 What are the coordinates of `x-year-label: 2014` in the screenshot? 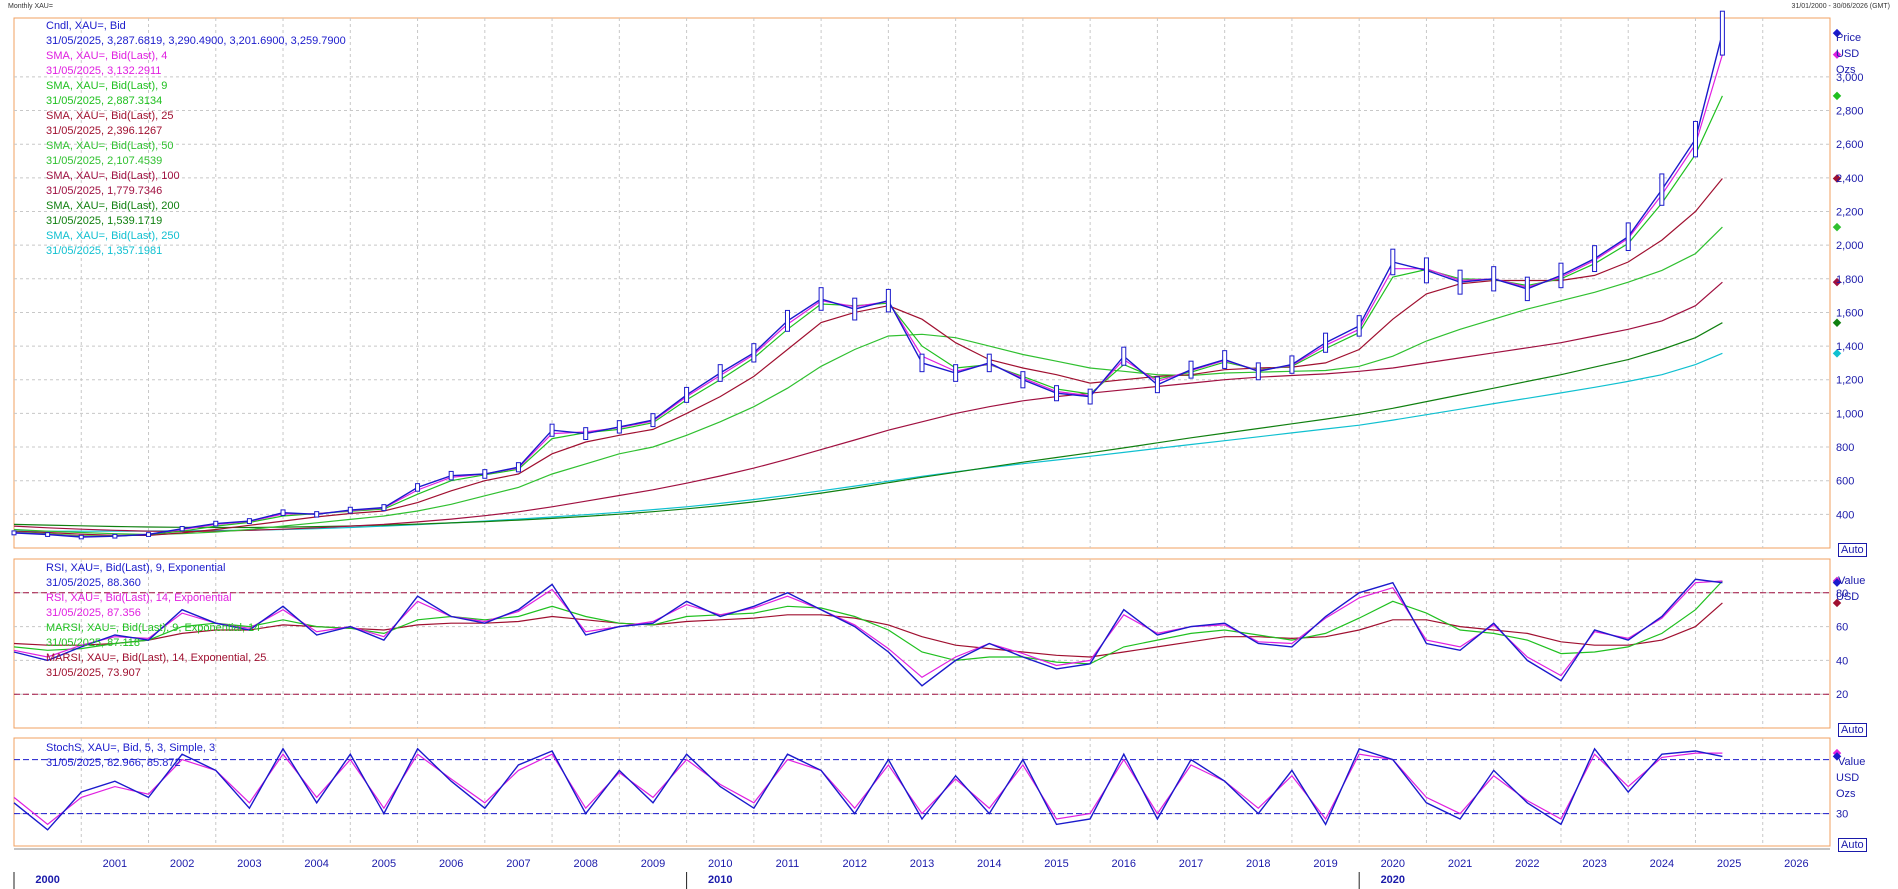 It's located at (989, 864).